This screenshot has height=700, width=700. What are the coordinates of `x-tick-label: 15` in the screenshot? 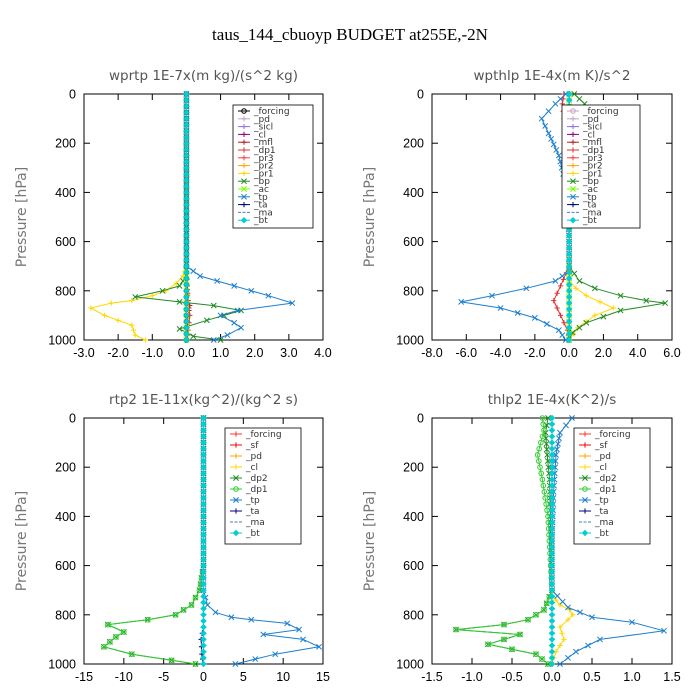 It's located at (323, 677).